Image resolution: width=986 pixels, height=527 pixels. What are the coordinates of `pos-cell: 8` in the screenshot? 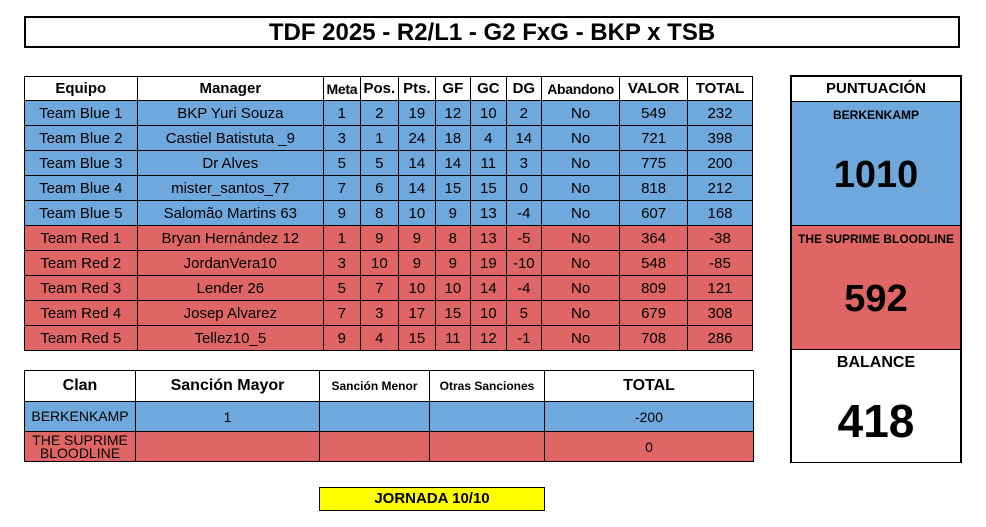 It's located at (379, 213).